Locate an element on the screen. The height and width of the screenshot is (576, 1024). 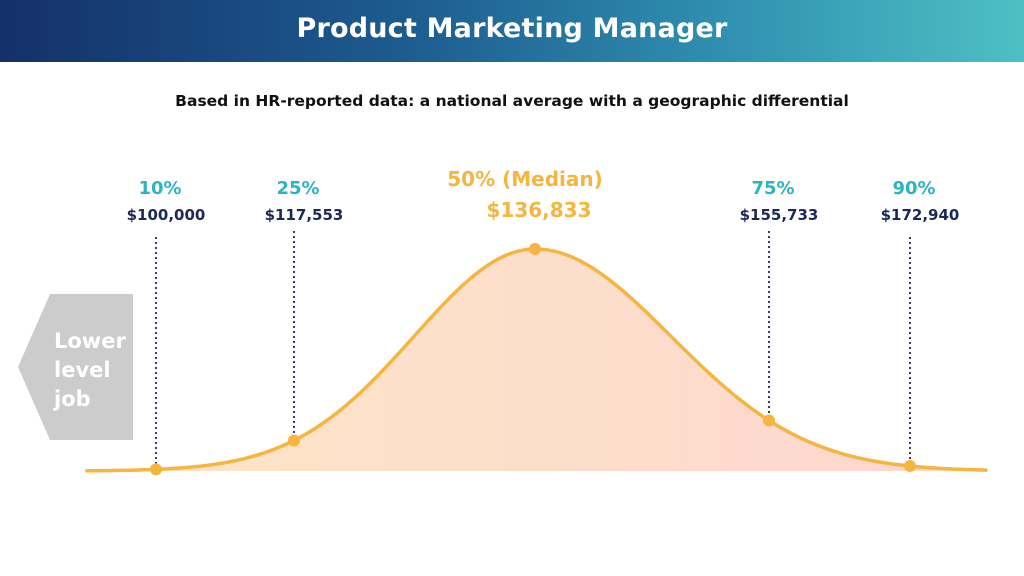
percentile-label: 50% (Median) is located at coordinates (525, 179).